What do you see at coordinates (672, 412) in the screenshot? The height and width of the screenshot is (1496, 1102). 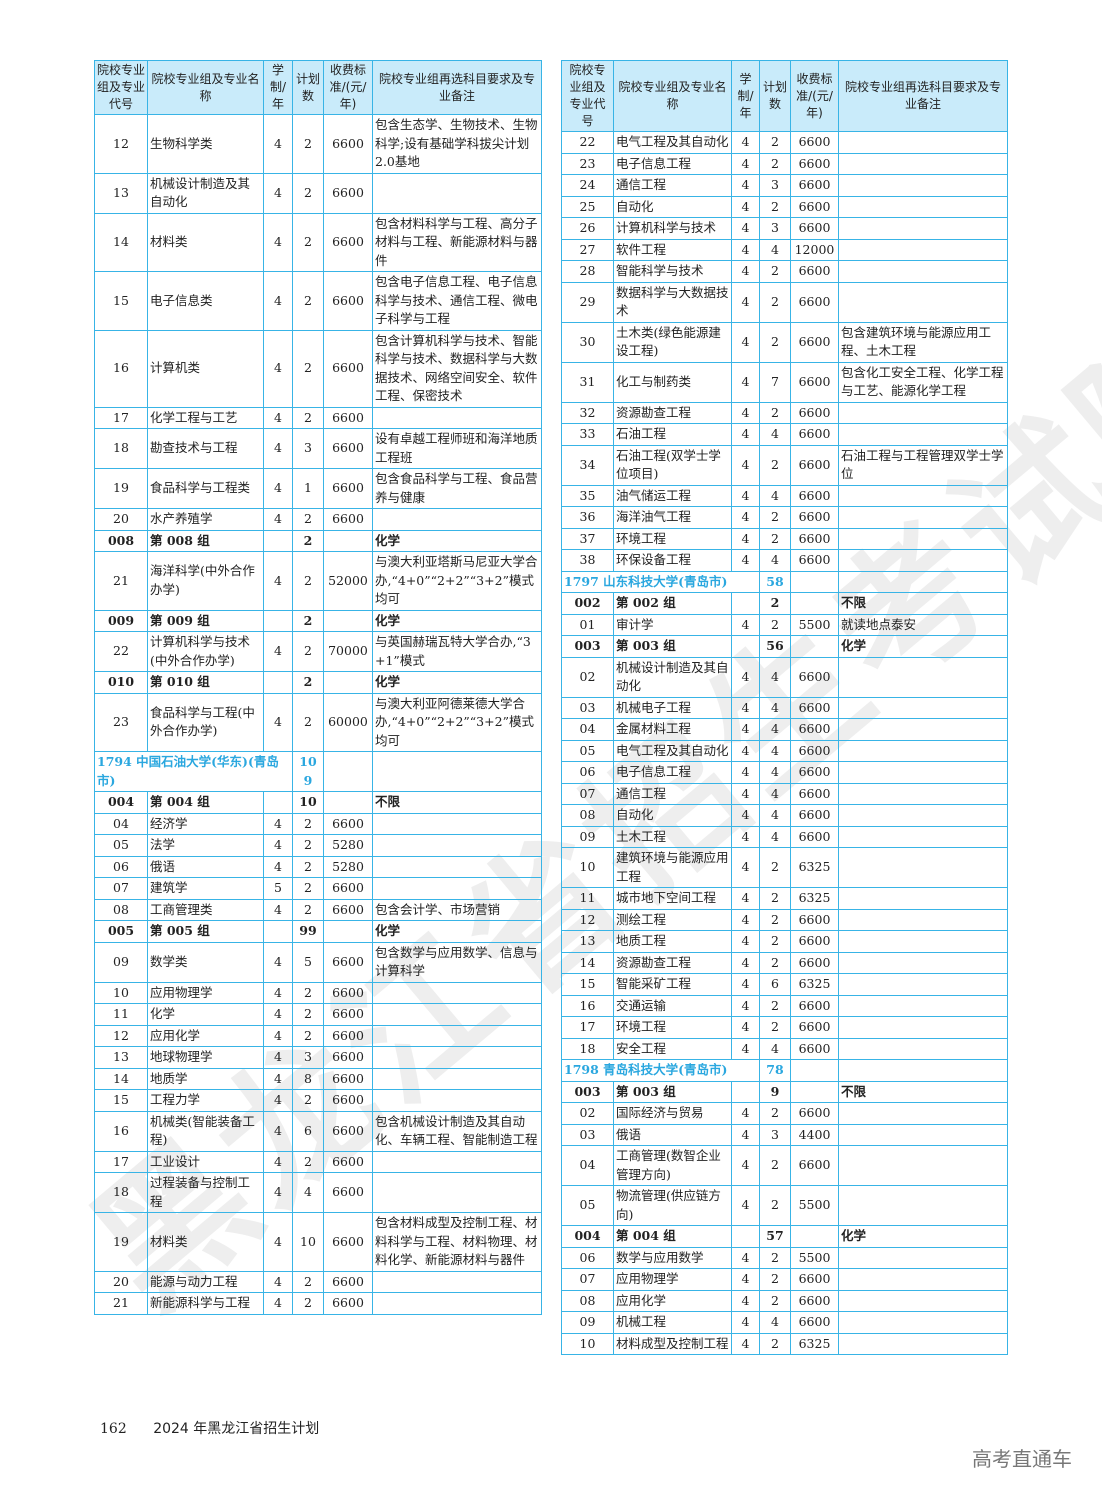 I see `cell-name: 资源勘查工程` at bounding box center [672, 412].